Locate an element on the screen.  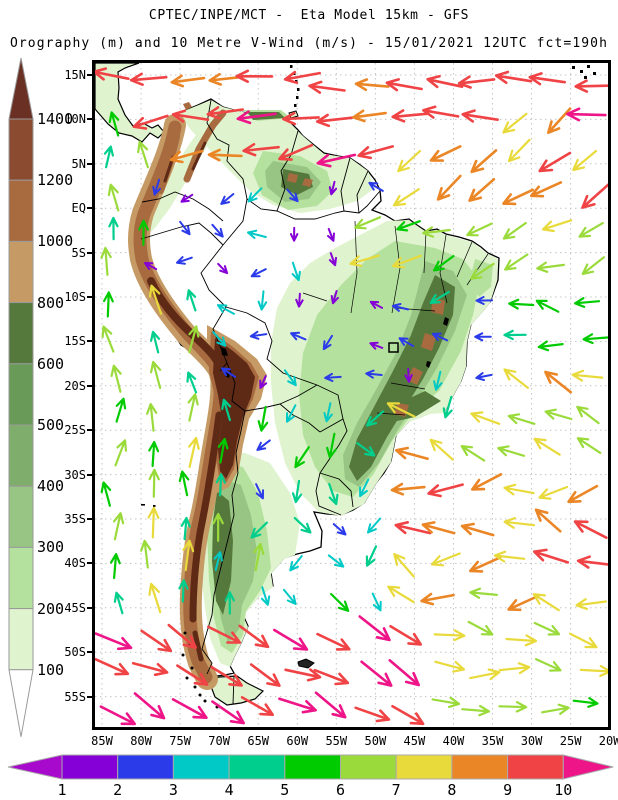
lon-label-20W: 20W is located at coordinates (608, 741).